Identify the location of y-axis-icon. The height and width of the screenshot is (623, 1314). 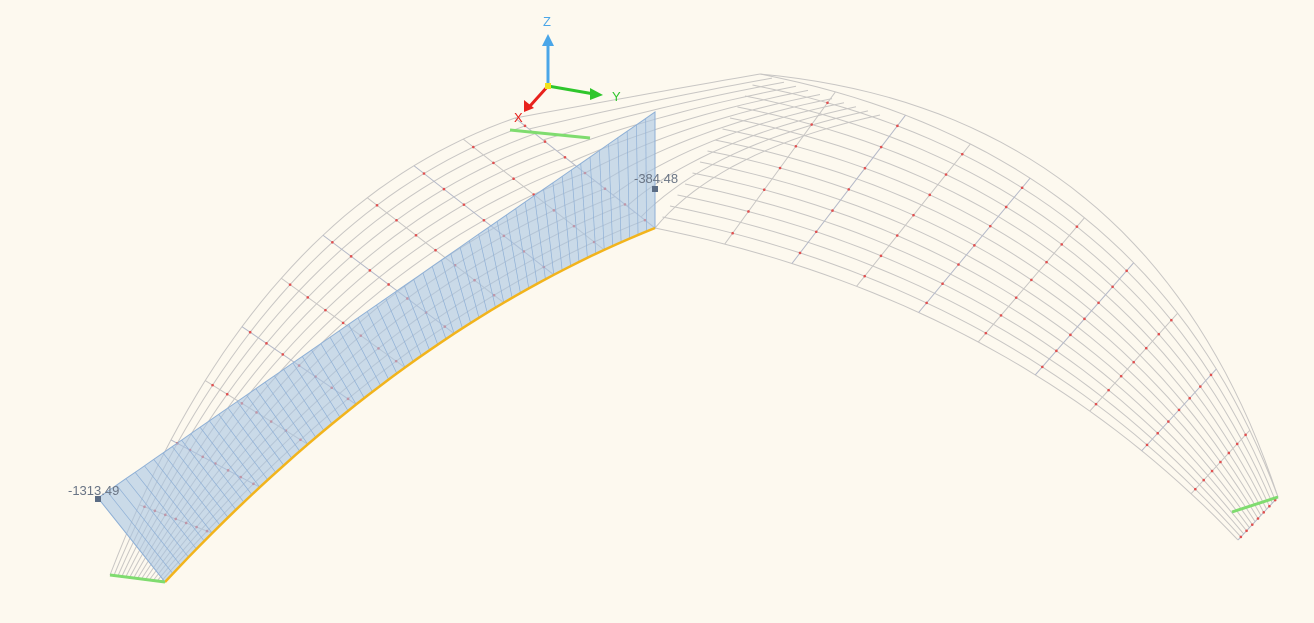
(571, 90).